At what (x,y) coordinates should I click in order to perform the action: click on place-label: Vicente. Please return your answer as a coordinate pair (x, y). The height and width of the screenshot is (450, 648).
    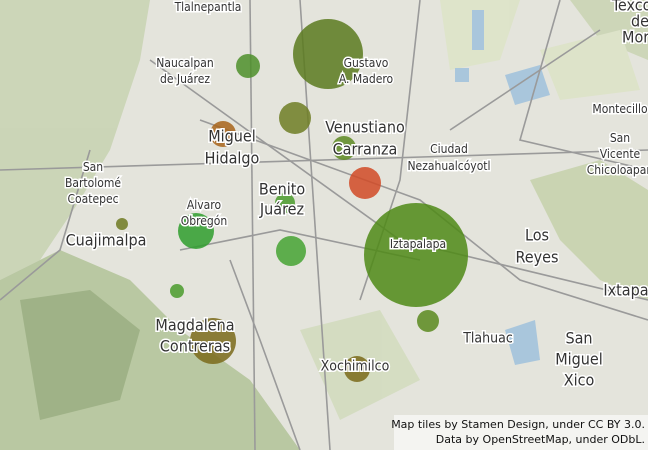
    Looking at the image, I should click on (620, 154).